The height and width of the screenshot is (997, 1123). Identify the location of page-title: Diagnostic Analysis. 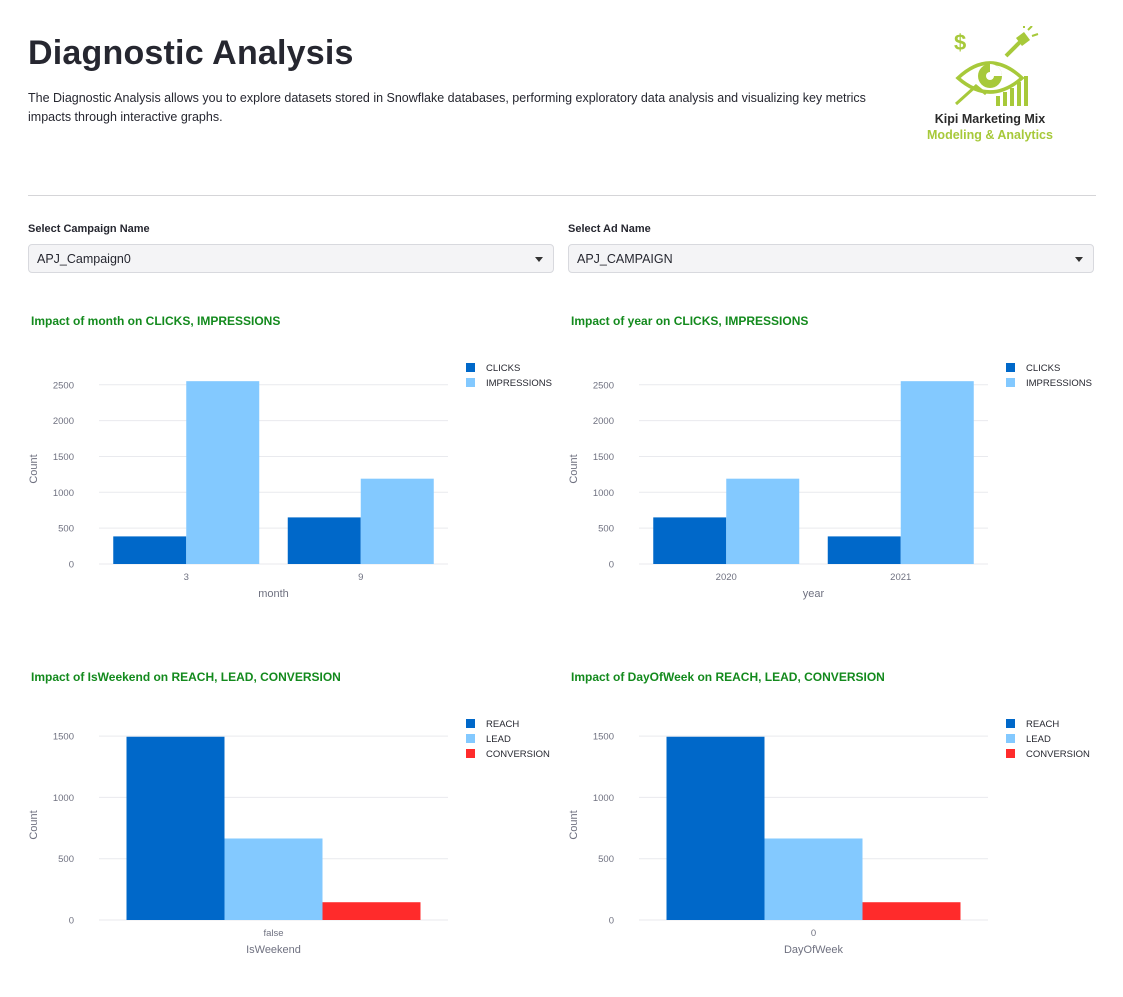
(191, 53).